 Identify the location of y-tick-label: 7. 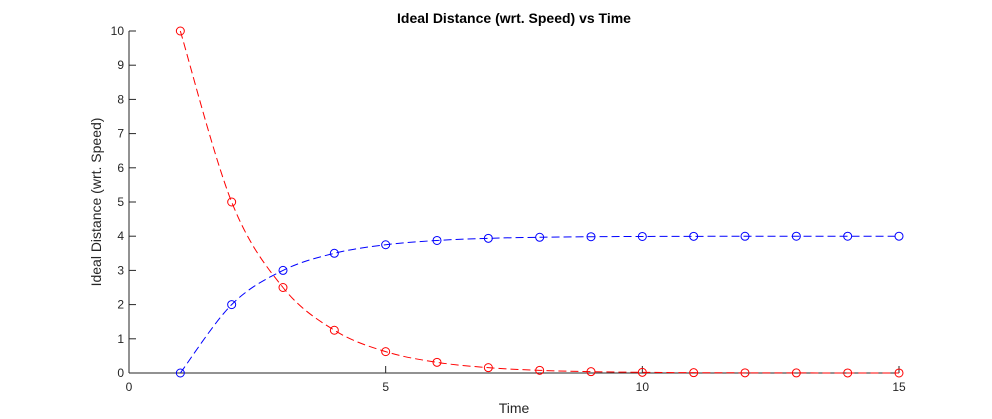
(120, 134).